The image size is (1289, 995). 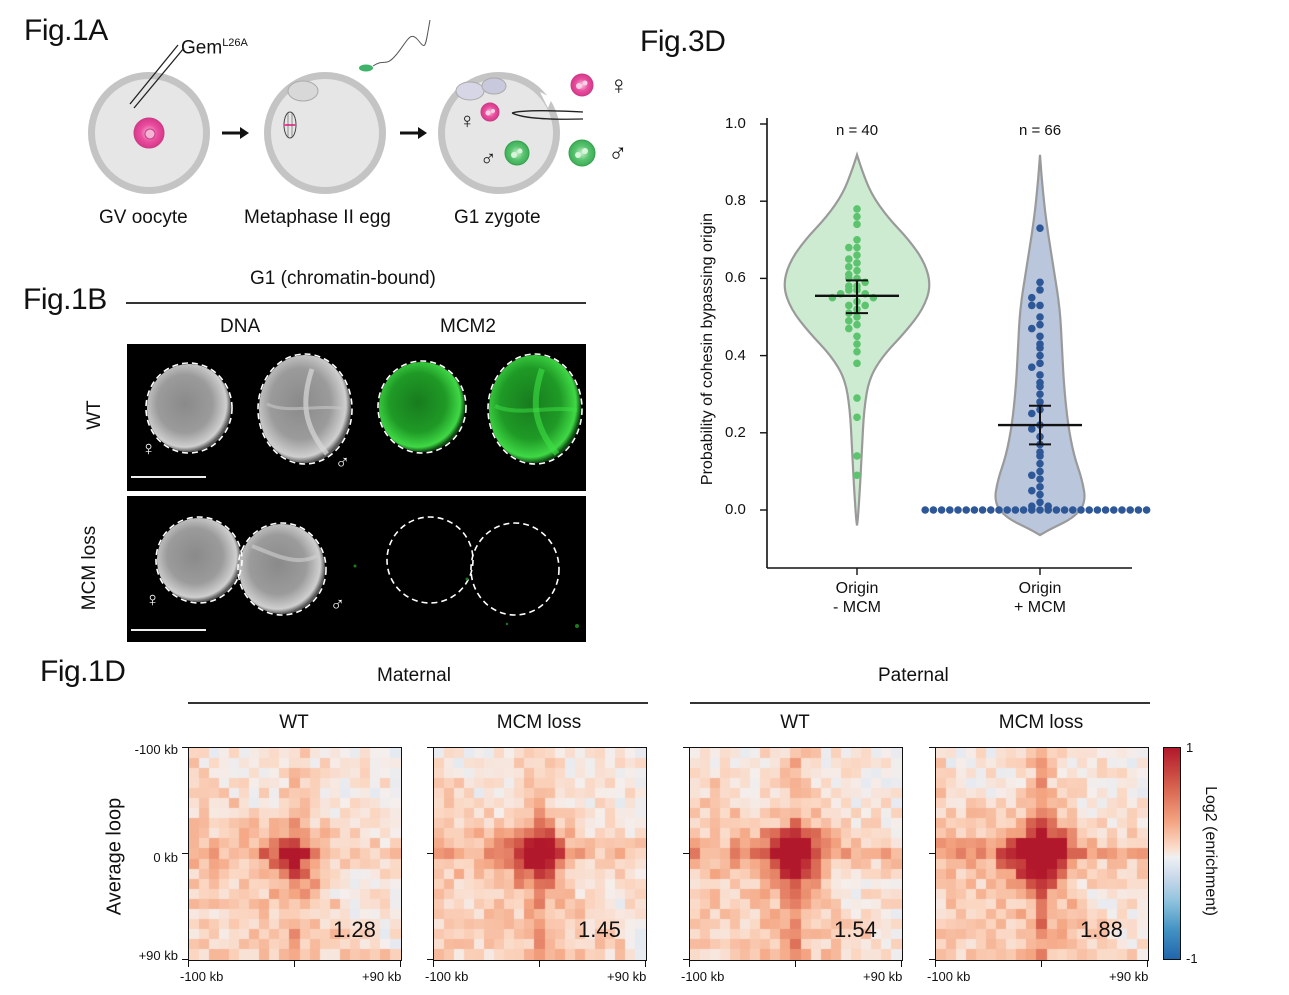 What do you see at coordinates (735, 123) in the screenshot?
I see `y-tick-label: 1.0` at bounding box center [735, 123].